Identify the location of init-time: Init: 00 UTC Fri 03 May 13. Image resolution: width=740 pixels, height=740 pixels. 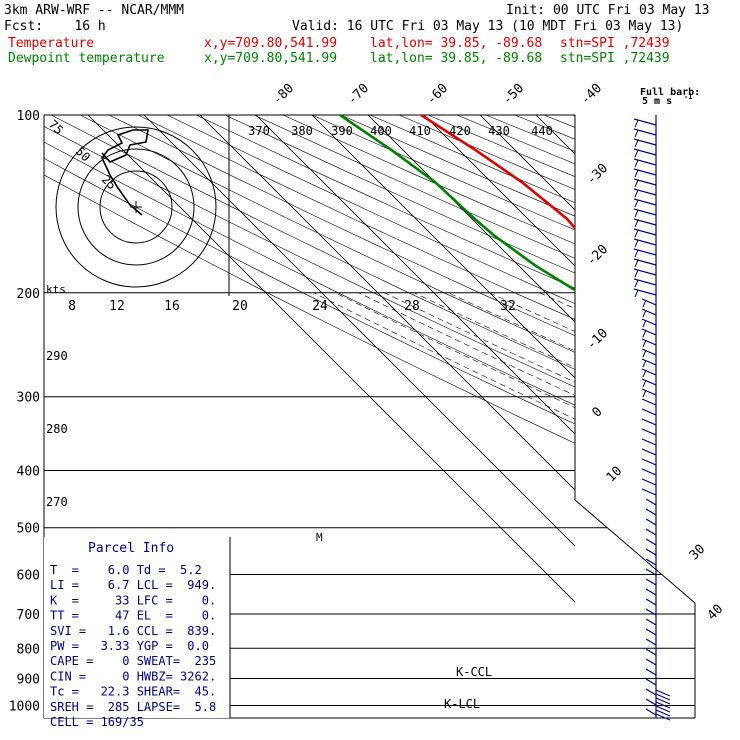
(608, 10).